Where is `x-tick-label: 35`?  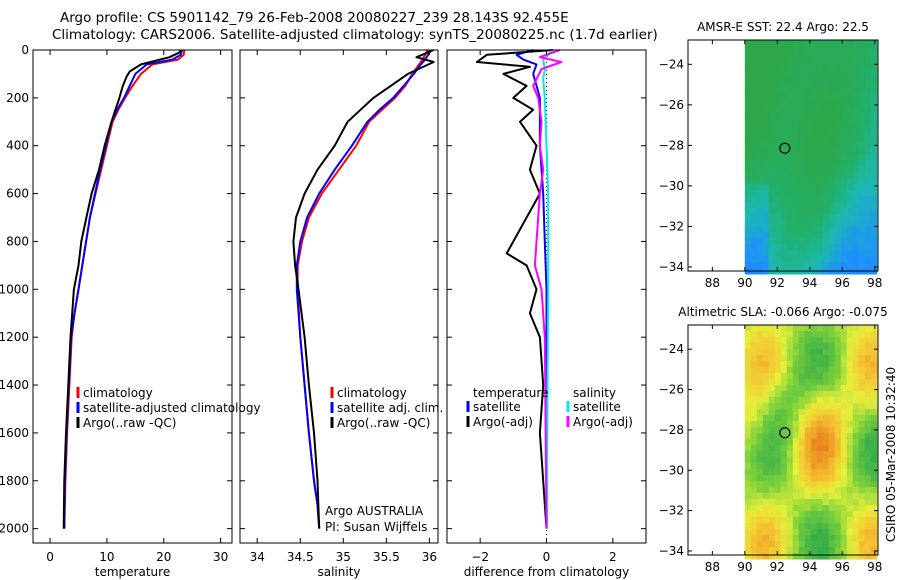
x-tick-label: 35 is located at coordinates (343, 557).